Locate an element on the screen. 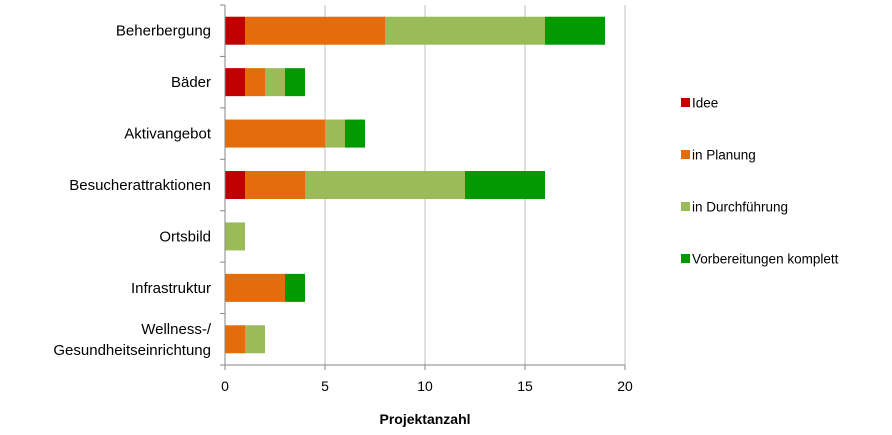 The image size is (892, 435). x-axis-title: Projektanzahl is located at coordinates (424, 419).